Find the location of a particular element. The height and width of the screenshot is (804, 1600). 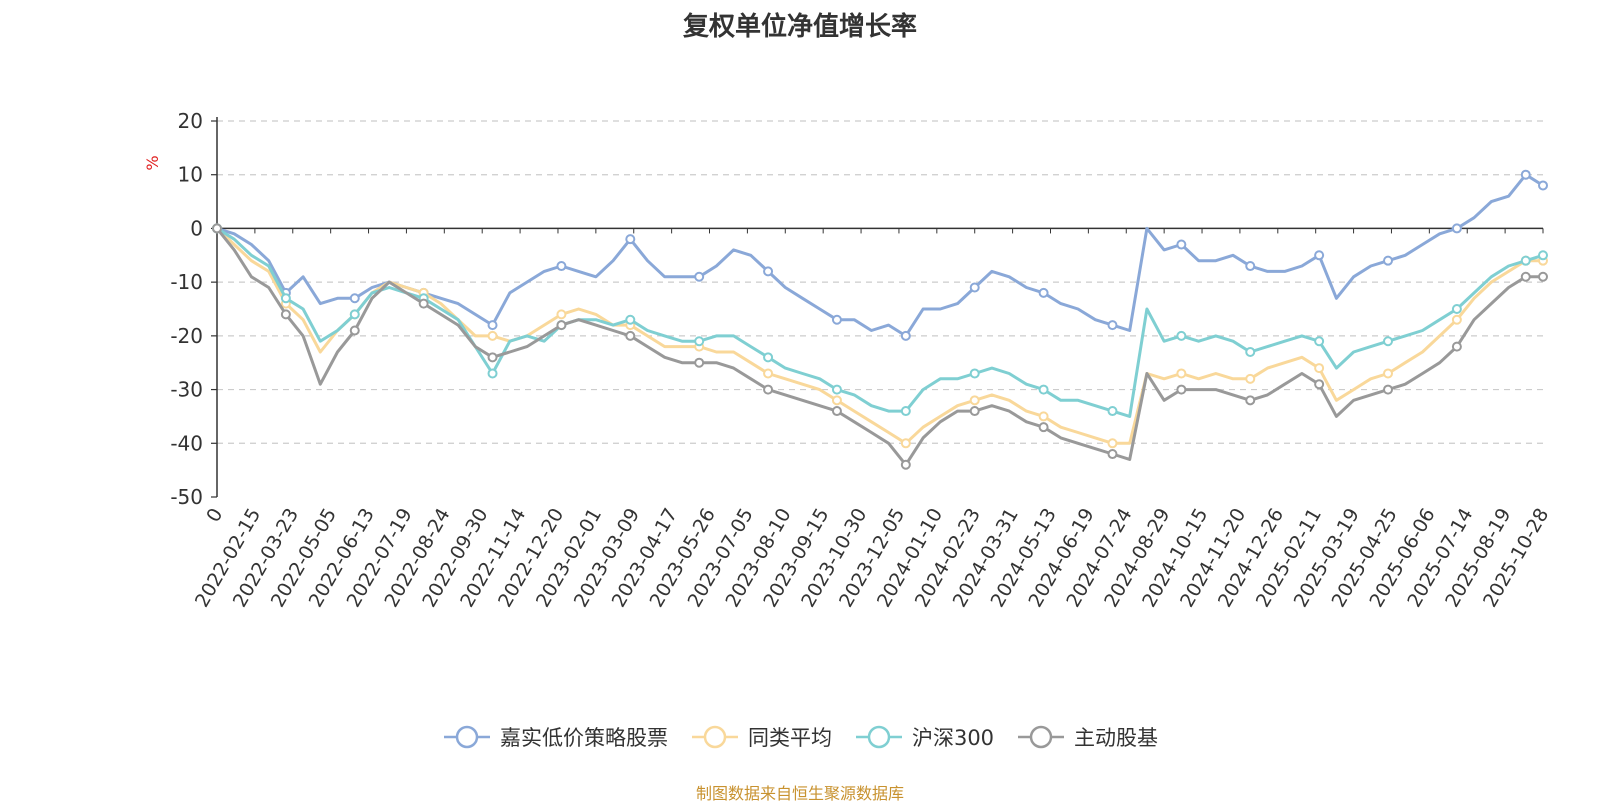

y-tick-label: -30 is located at coordinates (186, 390).